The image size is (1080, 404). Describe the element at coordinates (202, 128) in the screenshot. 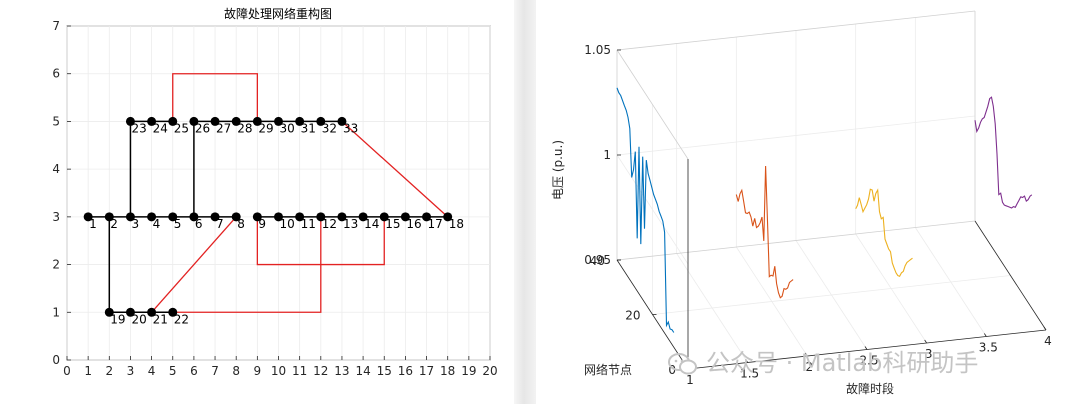

I see `node-label: 26` at that location.